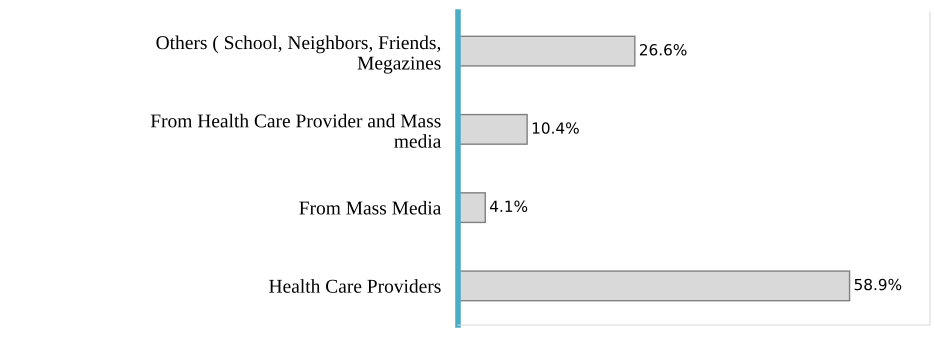  I want to click on y-tick-label: Health Care Providers, so click(355, 286).